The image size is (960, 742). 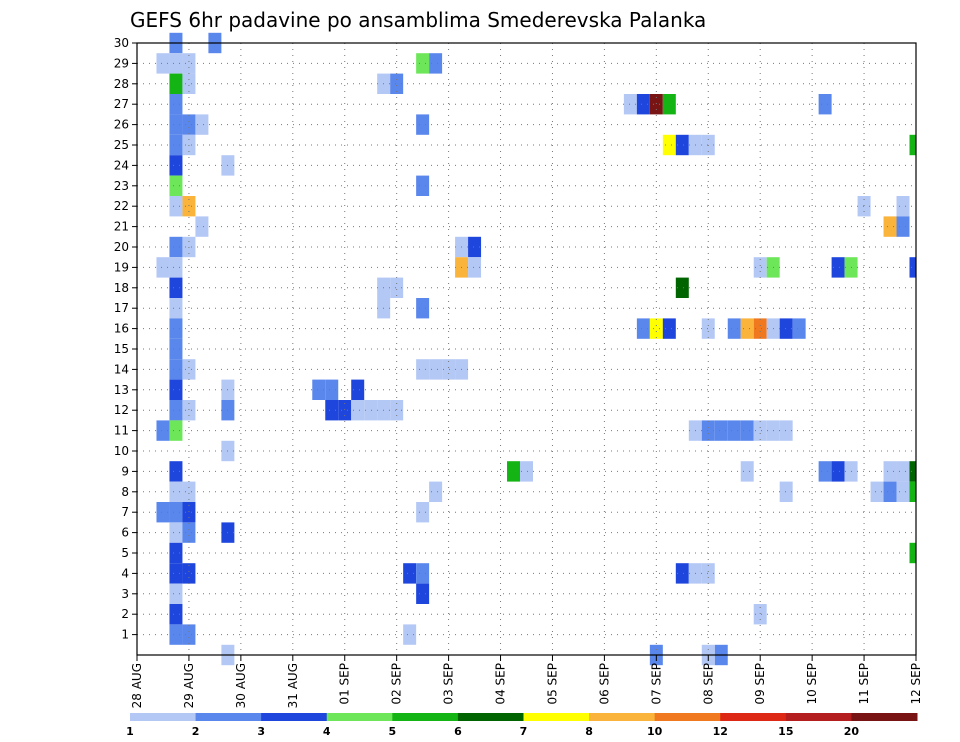 What do you see at coordinates (121, 349) in the screenshot?
I see `y-tick-label-15: 15` at bounding box center [121, 349].